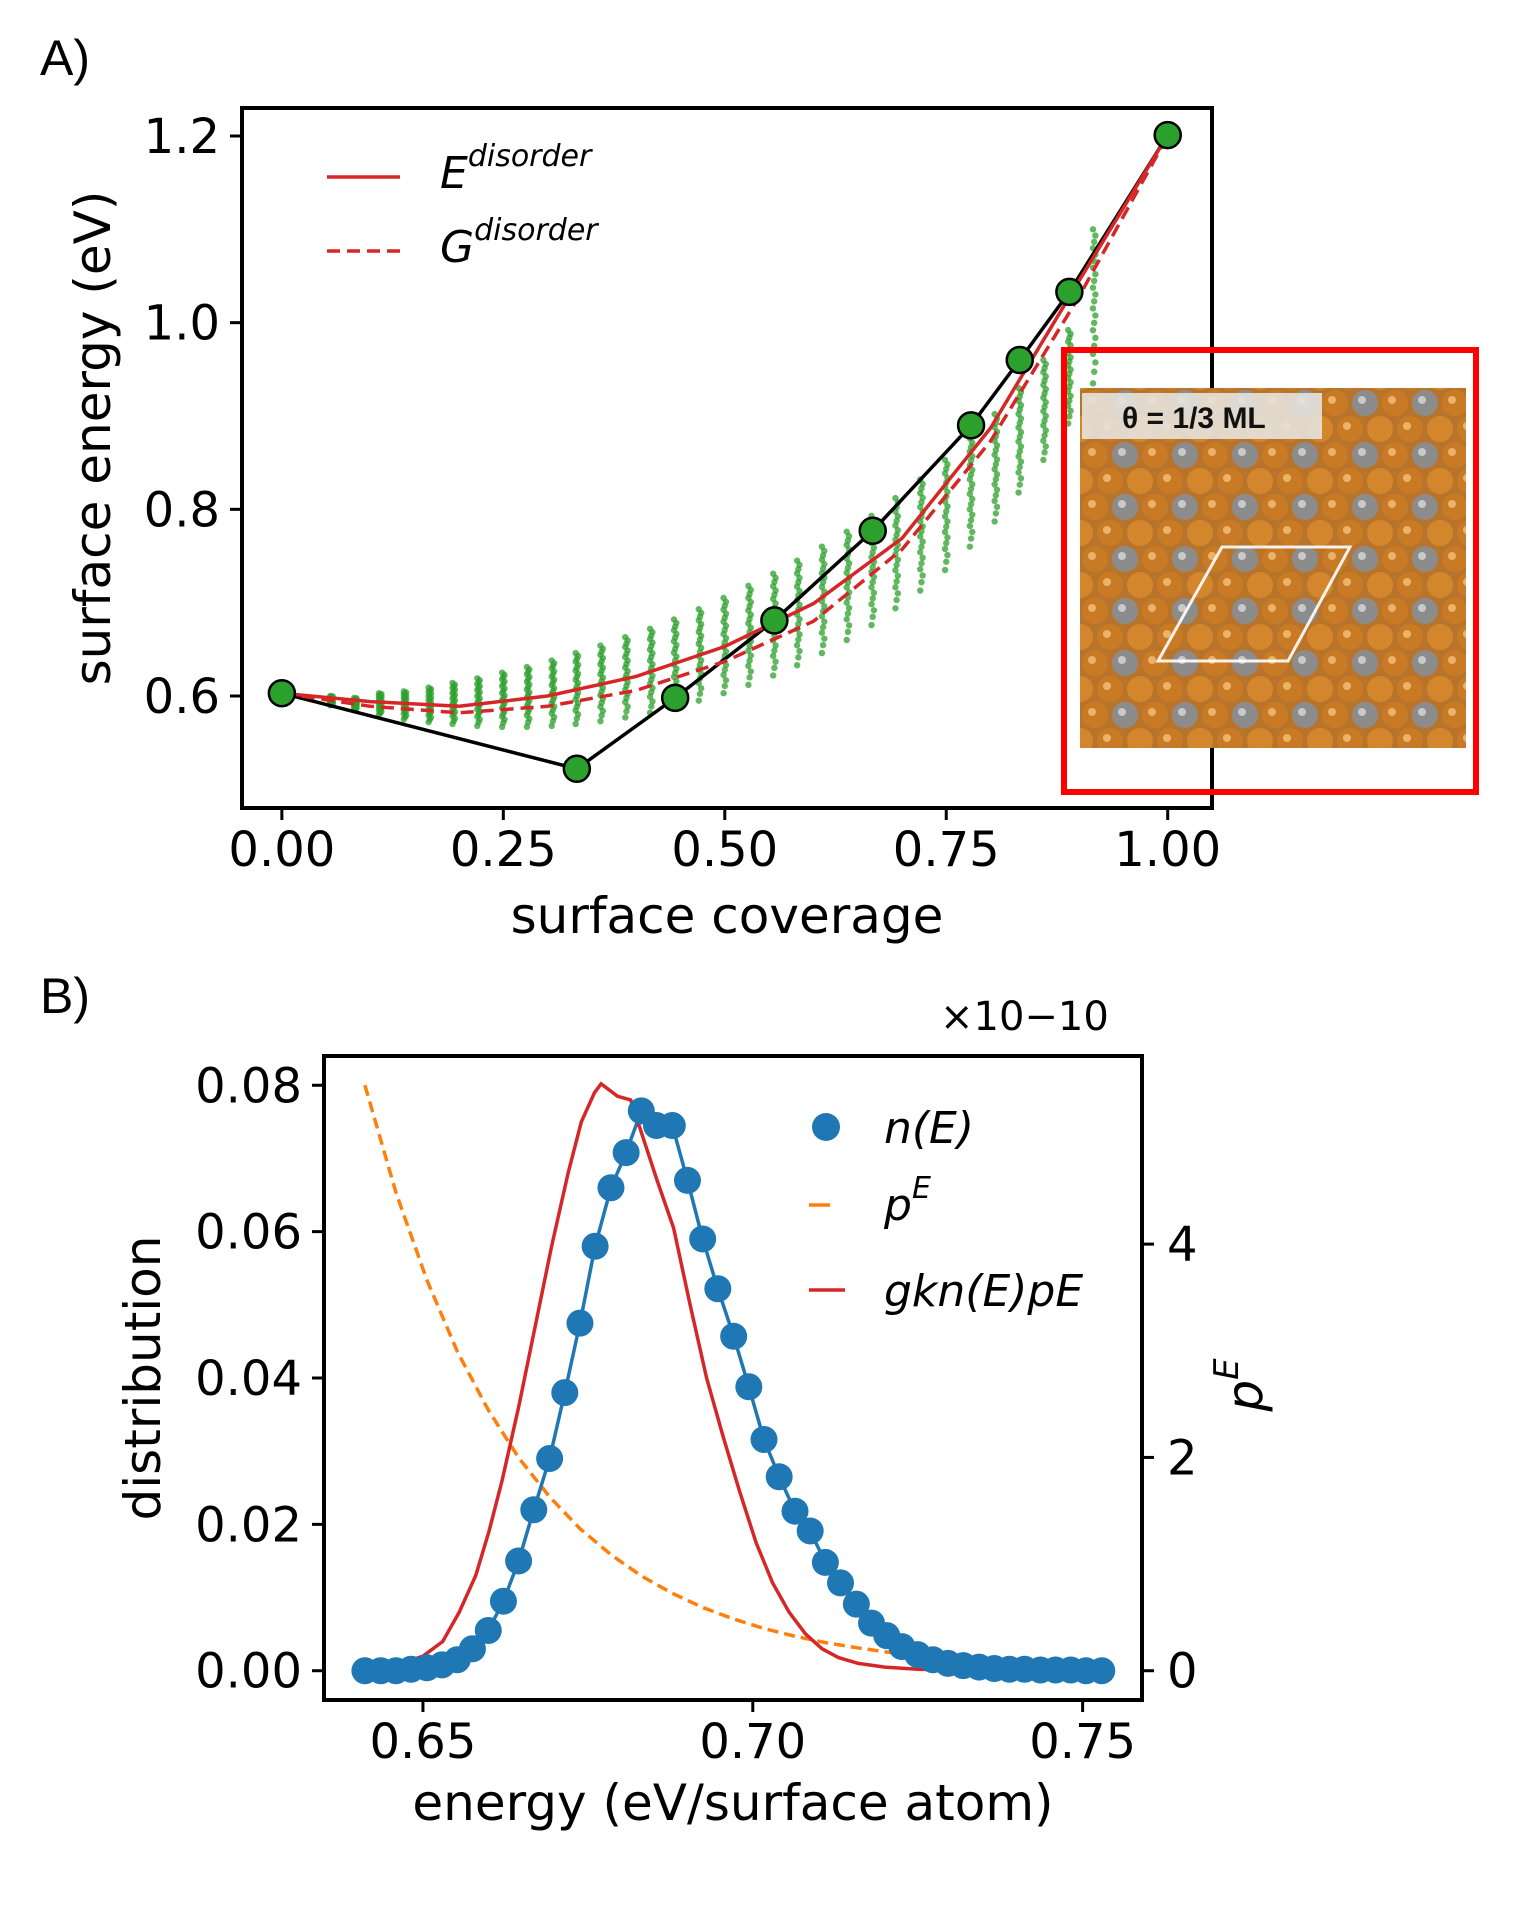 The height and width of the screenshot is (1905, 1536). What do you see at coordinates (929, 1128) in the screenshot?
I see `legend-n-e-label: n(E)` at bounding box center [929, 1128].